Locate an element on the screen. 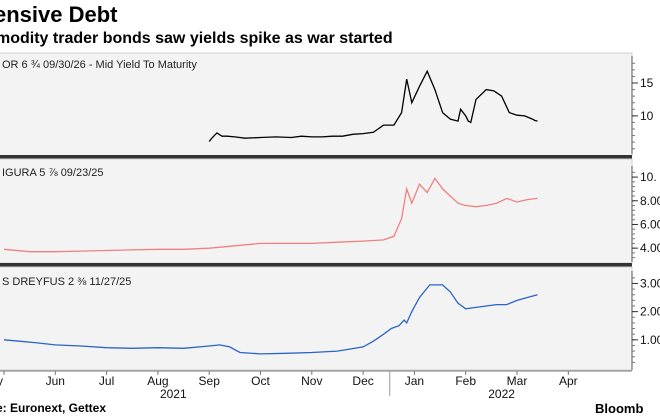 Image resolution: width=660 pixels, height=420 pixels. y-tick-label: 1.00 is located at coordinates (650, 340).